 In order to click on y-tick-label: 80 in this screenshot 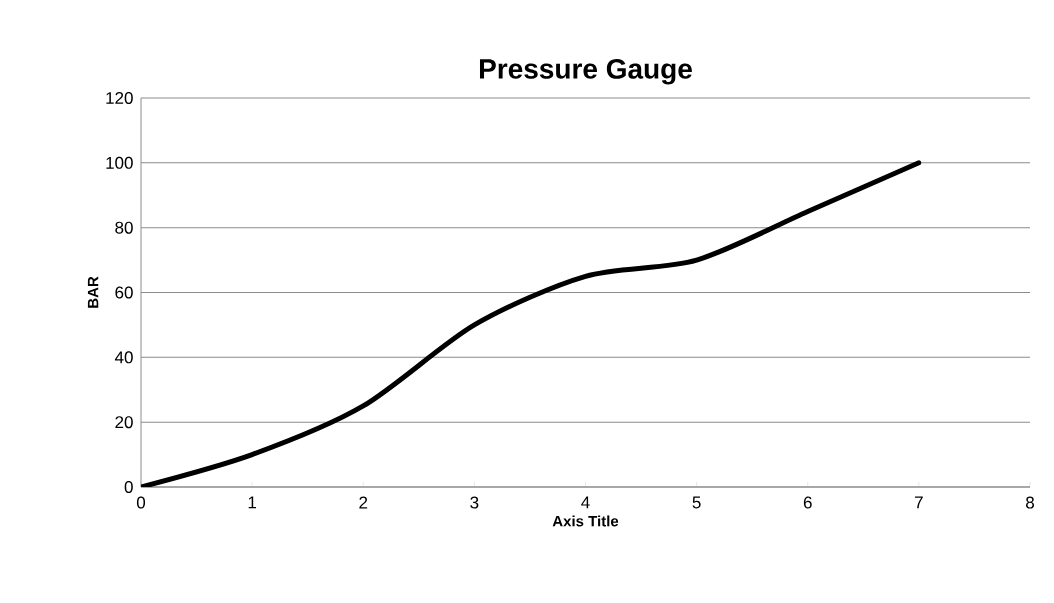, I will do `click(124, 227)`.